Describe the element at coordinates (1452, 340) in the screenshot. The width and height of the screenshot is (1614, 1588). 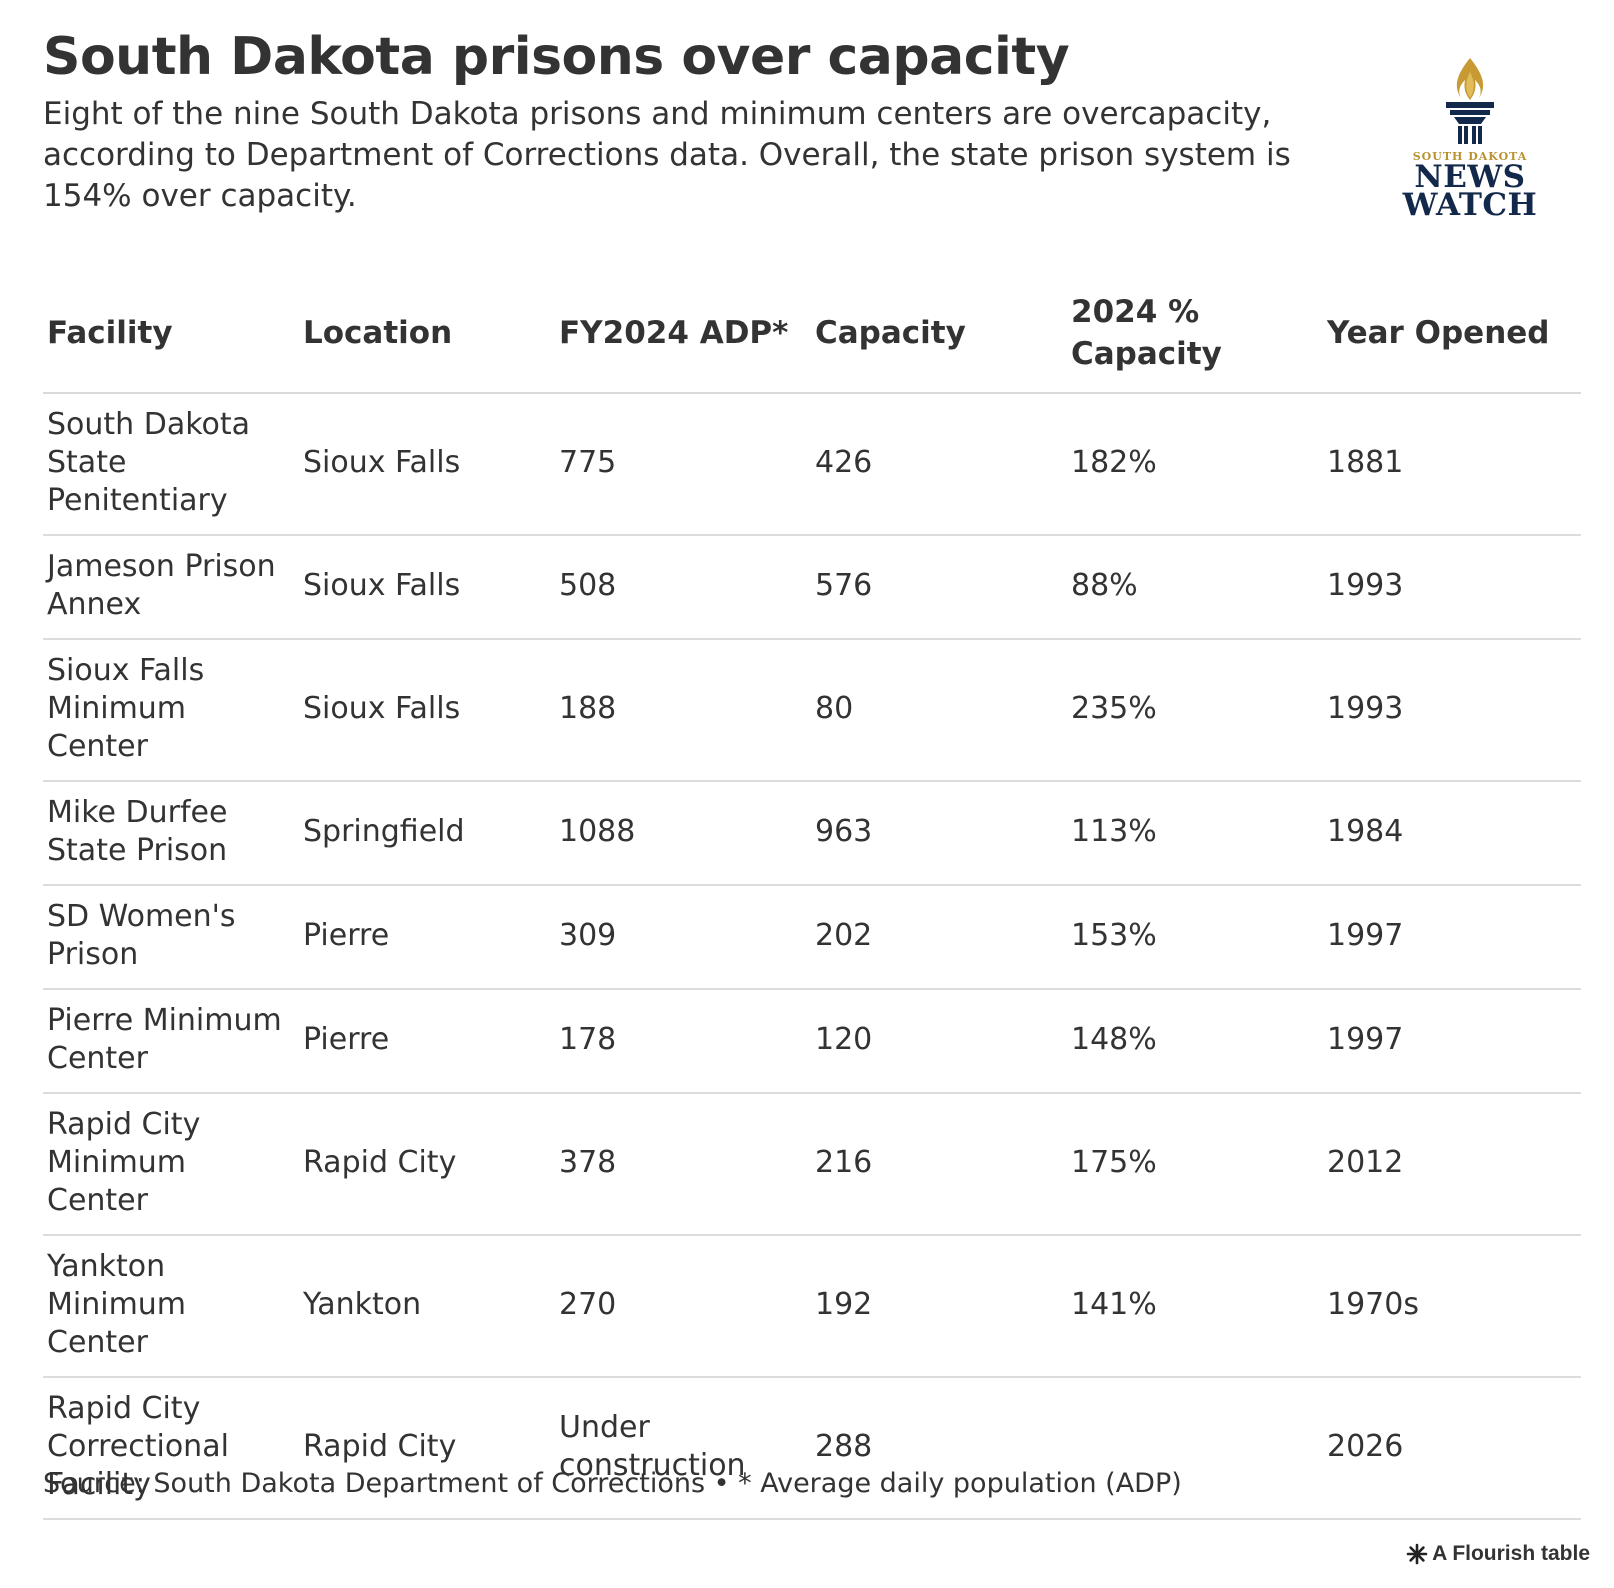
I see `column-header: Year Opened` at that location.